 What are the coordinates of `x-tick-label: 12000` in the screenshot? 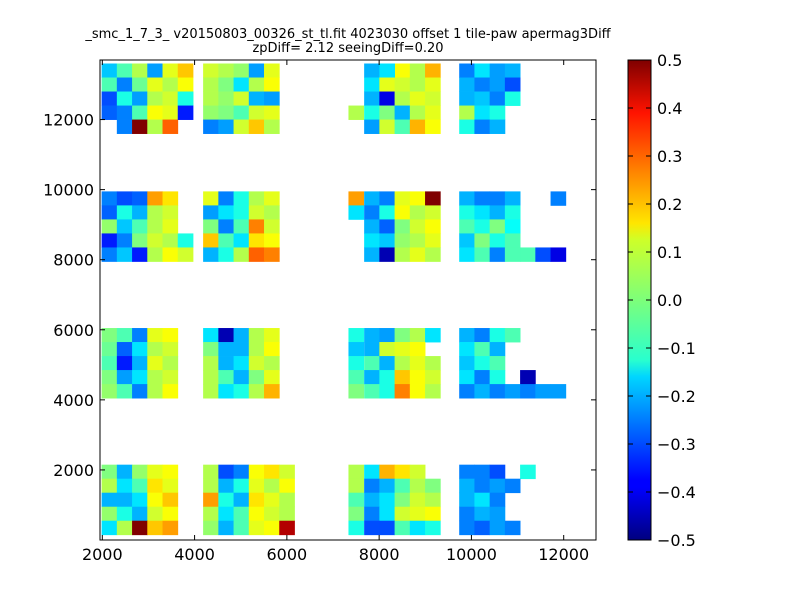 It's located at (563, 554).